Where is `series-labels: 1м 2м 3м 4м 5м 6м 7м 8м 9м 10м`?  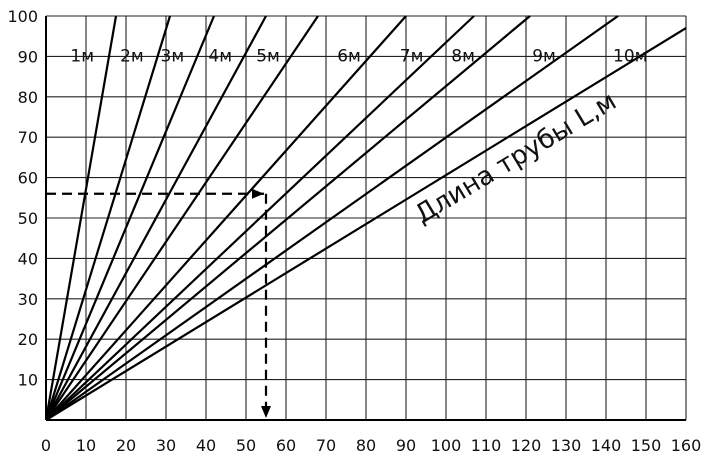
series-labels: 1м 2м 3м 4м 5м 6м 7м 8м 9м 10м is located at coordinates (358, 56).